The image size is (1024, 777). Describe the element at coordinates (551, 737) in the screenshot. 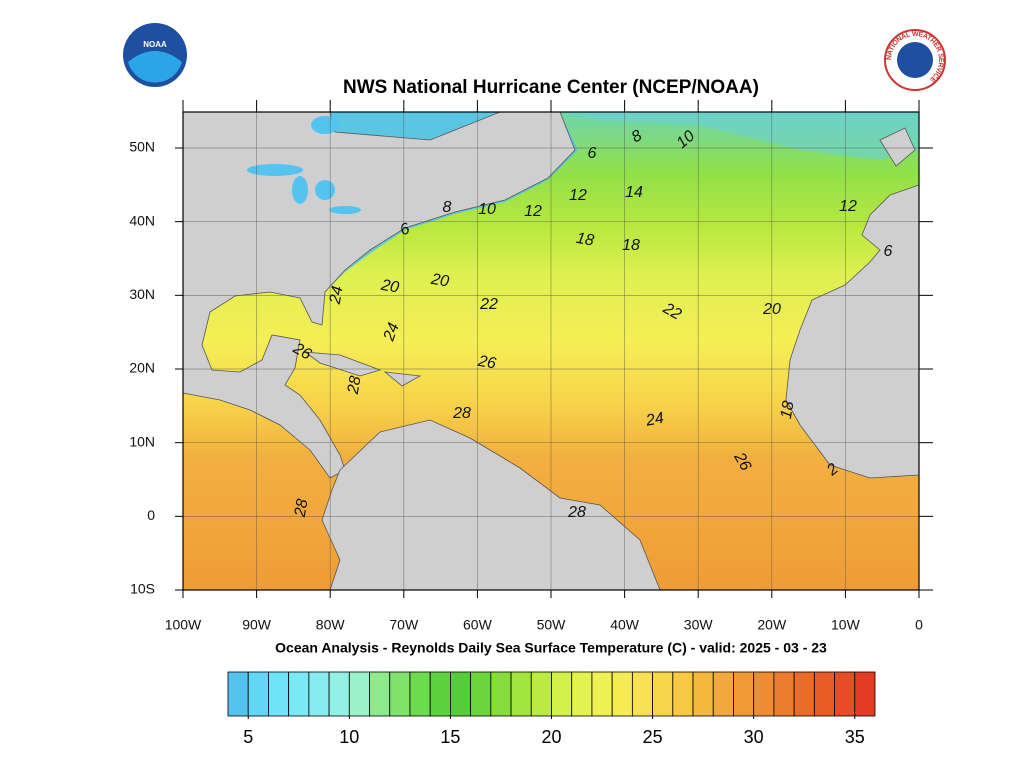

I see `colorbar-tick-label: 20` at that location.